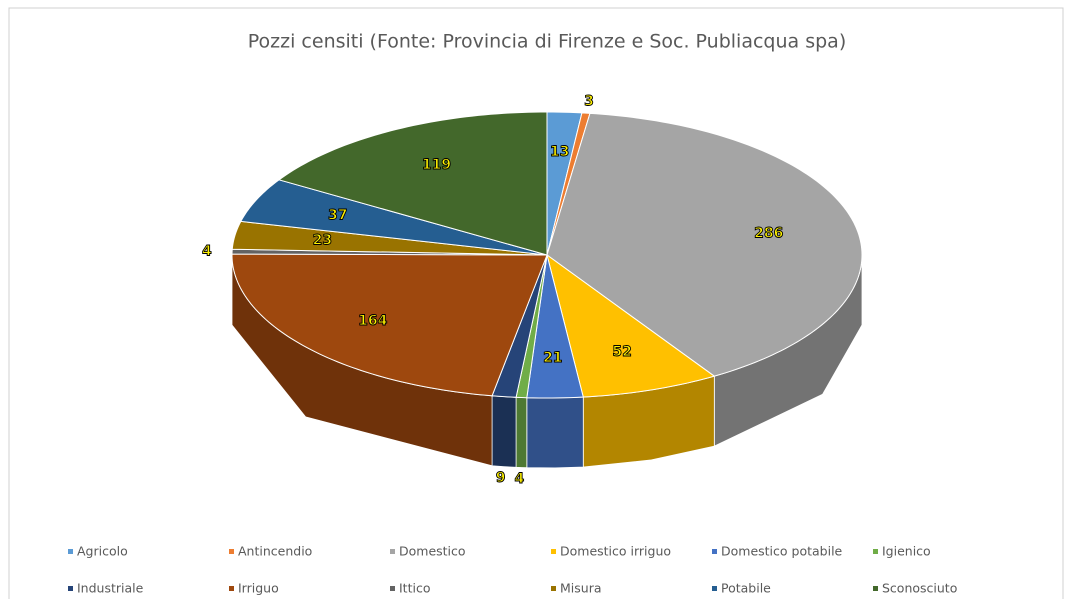 Image resolution: width=1073 pixels, height=599 pixels. Describe the element at coordinates (258, 588) in the screenshot. I see `legend-label: Irriguo` at that location.